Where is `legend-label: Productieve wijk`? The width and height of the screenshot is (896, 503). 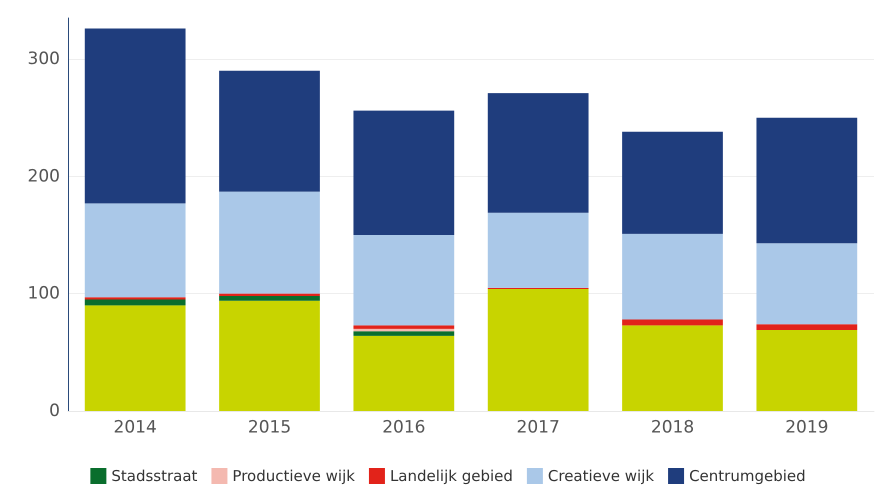 legend-label: Productieve wijk is located at coordinates (294, 476).